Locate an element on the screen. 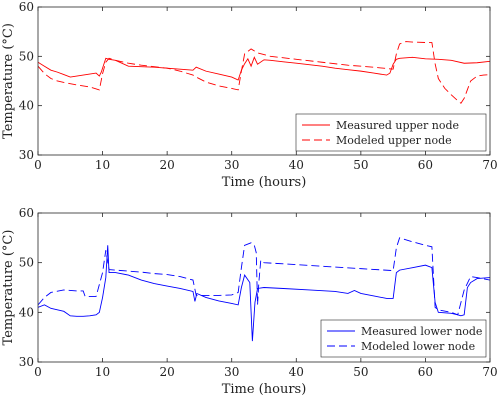 The width and height of the screenshot is (498, 402). legend: Measured upper node Modeled upper node is located at coordinates (391, 132).